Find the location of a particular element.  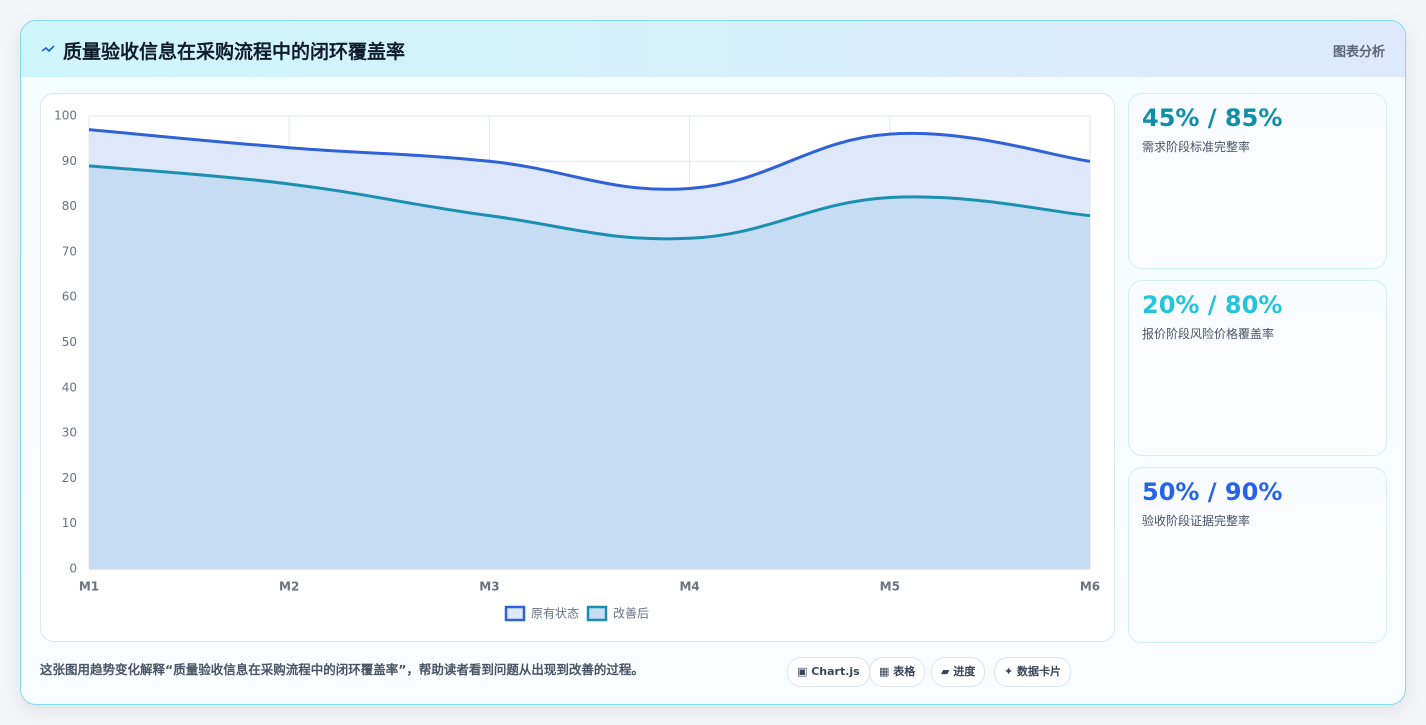

x-tick-label: M2 is located at coordinates (289, 587).